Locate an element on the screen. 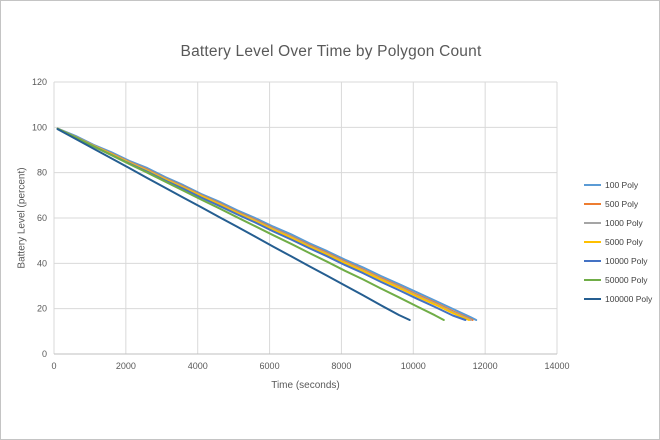 Image resolution: width=660 pixels, height=440 pixels. legend-item-5000-poly: 5000 Poly is located at coordinates (618, 241).